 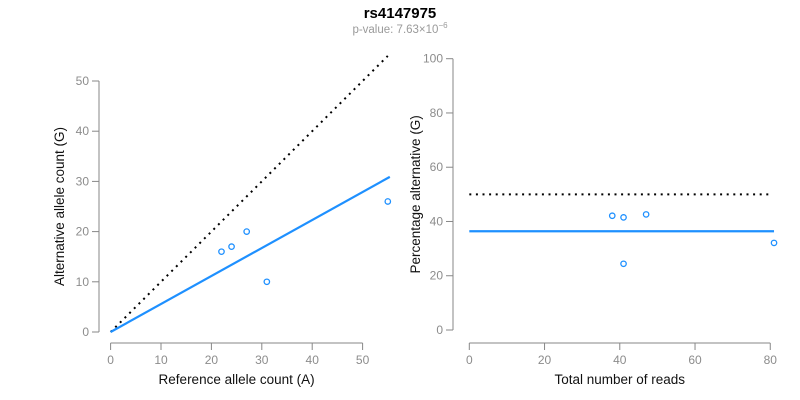 What do you see at coordinates (237, 379) in the screenshot?
I see `x-axis-title: Reference allele count (A)` at bounding box center [237, 379].